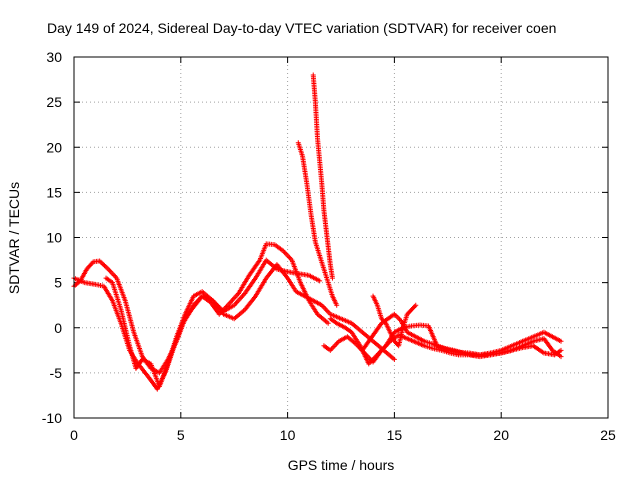 The width and height of the screenshot is (640, 480). What do you see at coordinates (54, 102) in the screenshot?
I see `y-tick-label: 25` at bounding box center [54, 102].